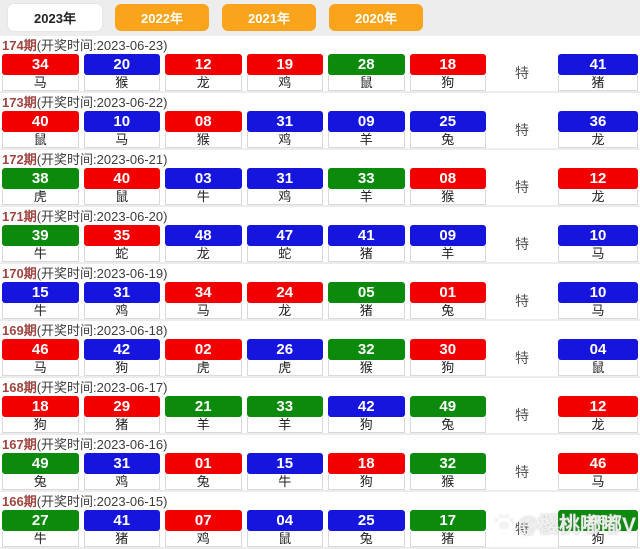  I want to click on number-cell: 08 猴, so click(447, 187).